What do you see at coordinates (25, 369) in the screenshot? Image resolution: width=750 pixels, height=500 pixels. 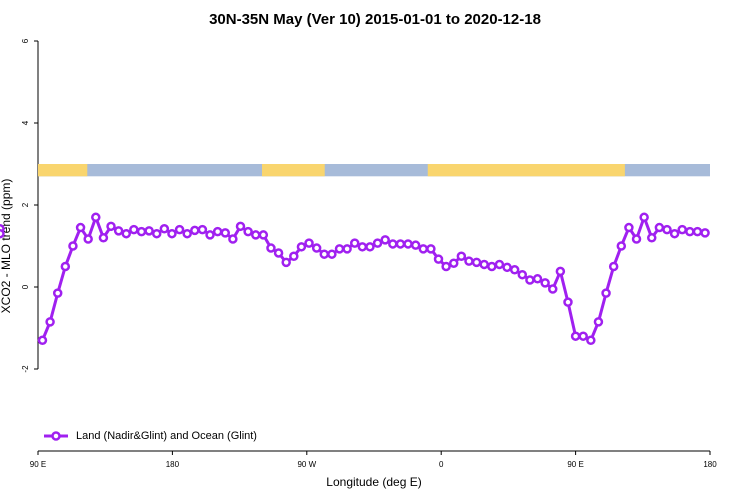 I see `y-tick-label: -2` at bounding box center [25, 369].